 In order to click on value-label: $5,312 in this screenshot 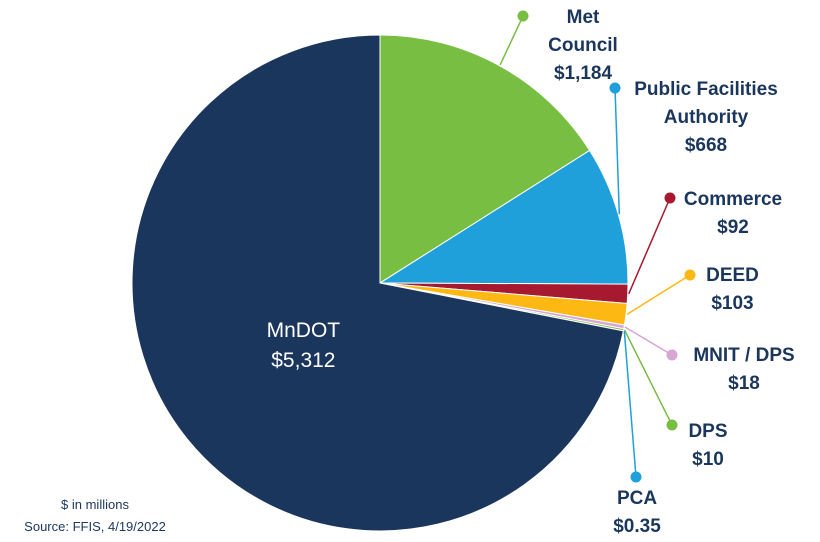, I will do `click(303, 360)`.